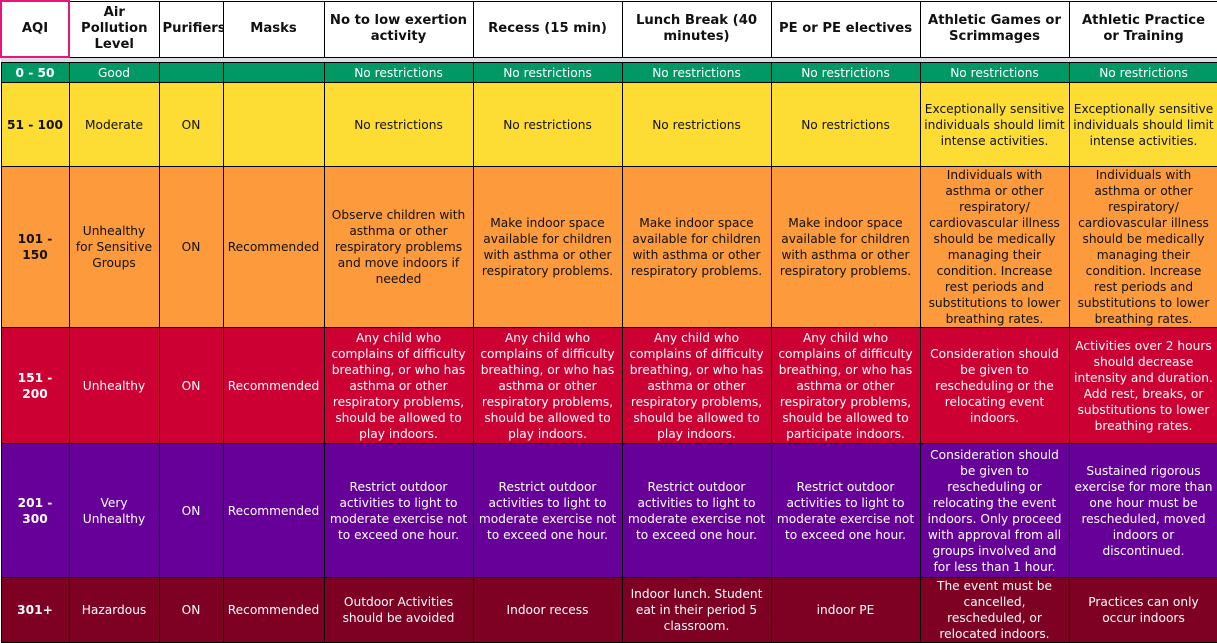  Describe the element at coordinates (35, 510) in the screenshot. I see `cell-aqi: 201 - 300` at that location.